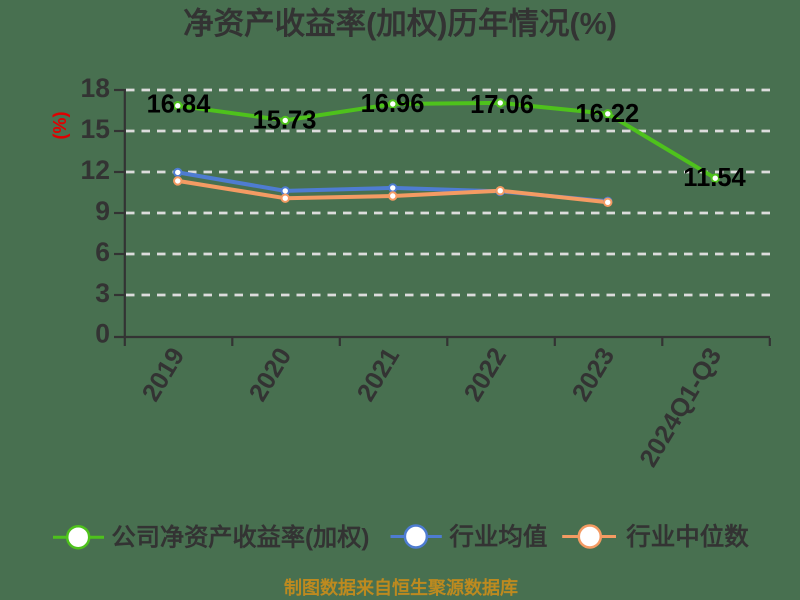 Image resolution: width=800 pixels, height=600 pixels. I want to click on svg-text: 公司净资产收益率(加权), so click(241, 538).